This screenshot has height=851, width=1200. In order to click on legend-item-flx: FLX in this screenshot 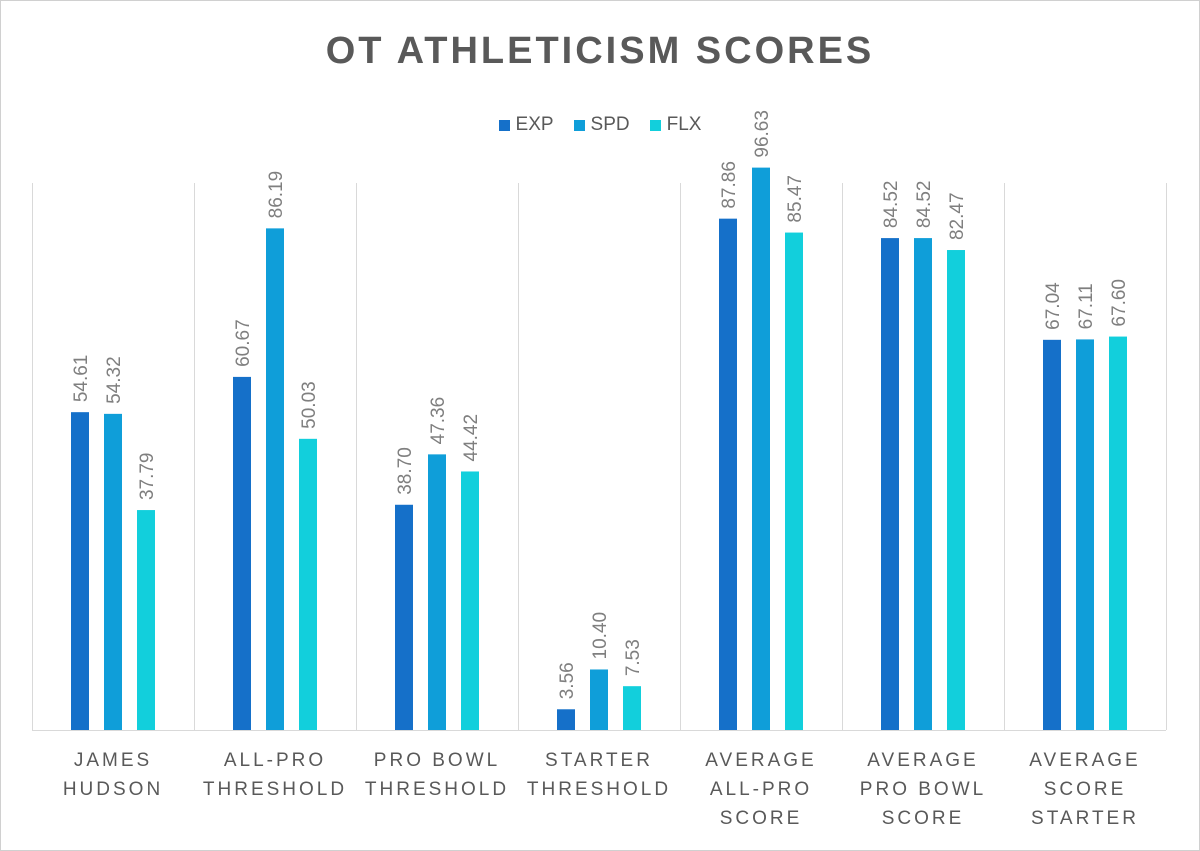, I will do `click(675, 125)`.